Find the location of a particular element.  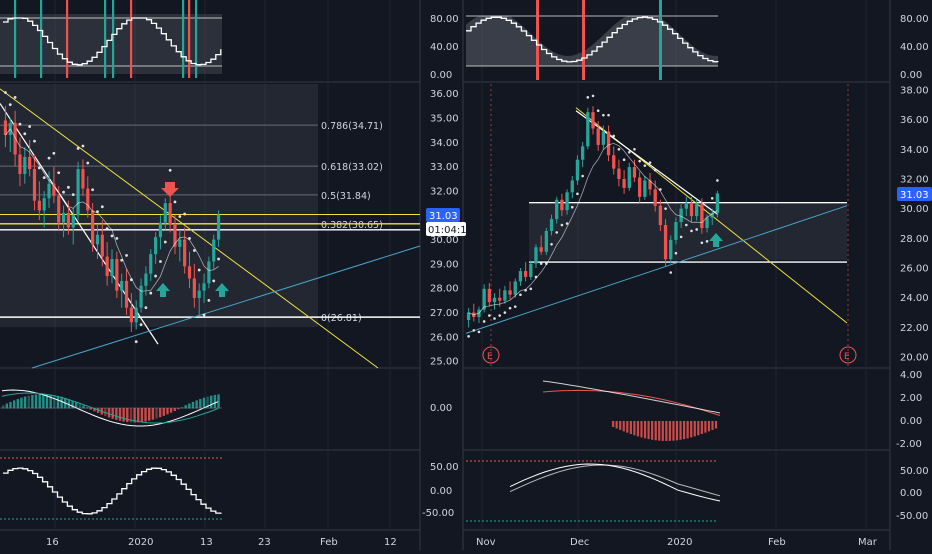

right-time-axis: Nov Dec 2020 Feb Mar is located at coordinates (677, 542).